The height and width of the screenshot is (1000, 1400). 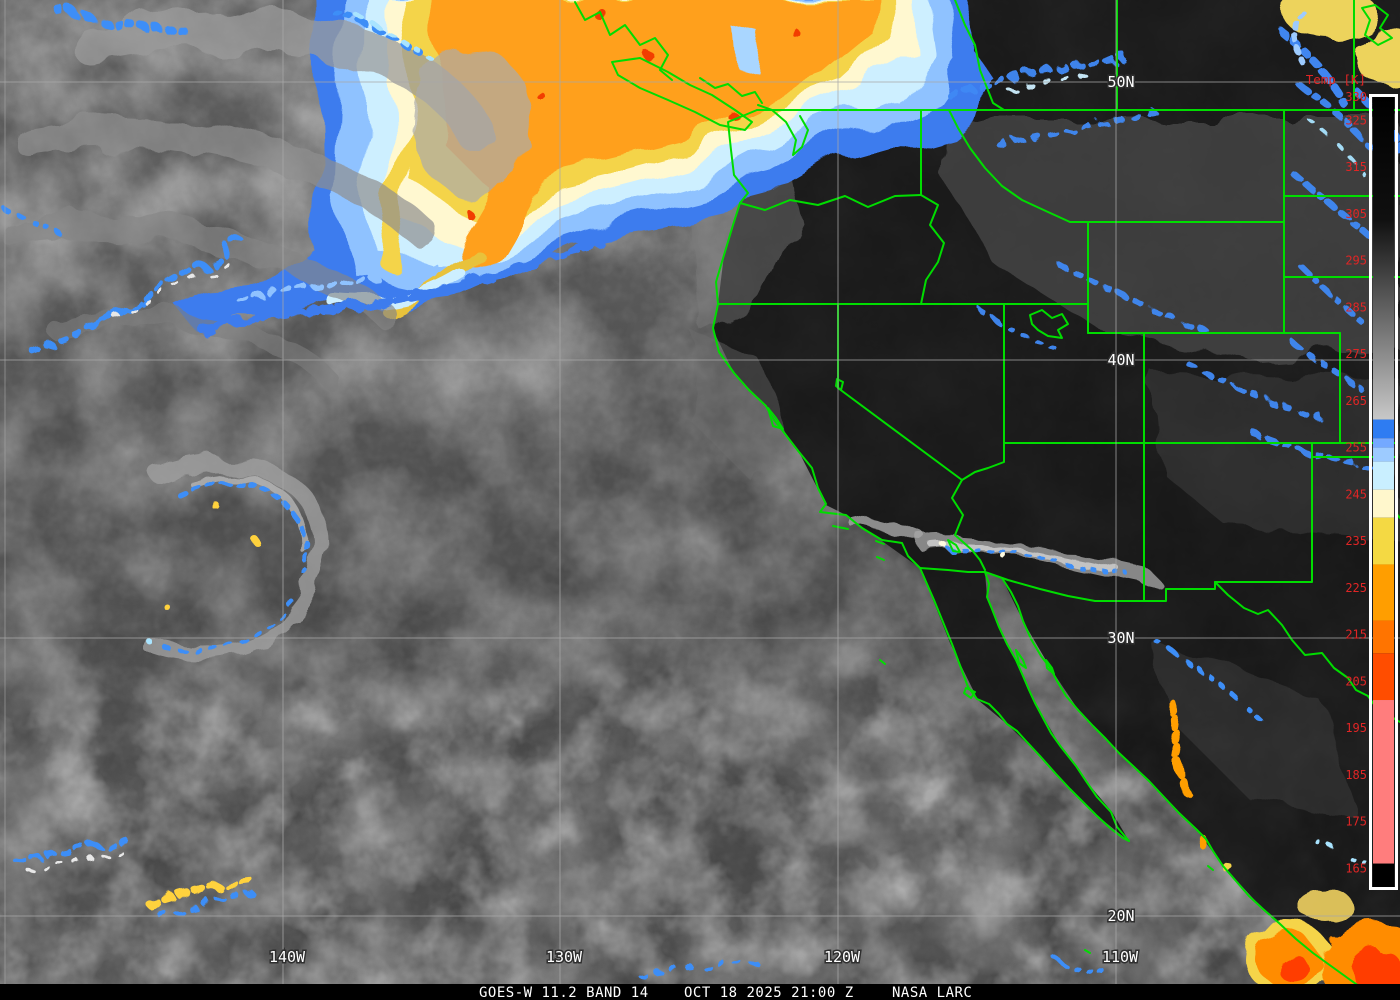 What do you see at coordinates (1120, 957) in the screenshot?
I see `lon-label: 110W` at bounding box center [1120, 957].